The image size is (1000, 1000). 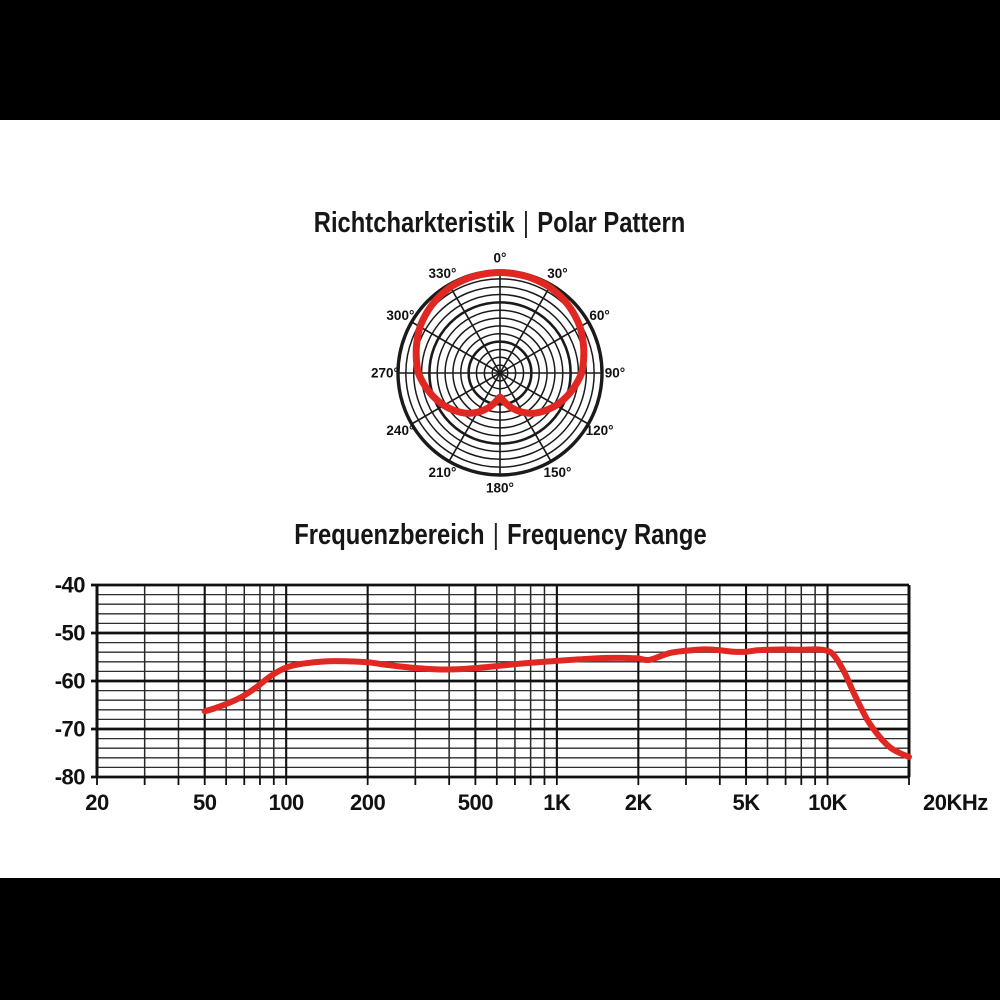 What do you see at coordinates (286, 802) in the screenshot?
I see `freq-x-tick-label: 100` at bounding box center [286, 802].